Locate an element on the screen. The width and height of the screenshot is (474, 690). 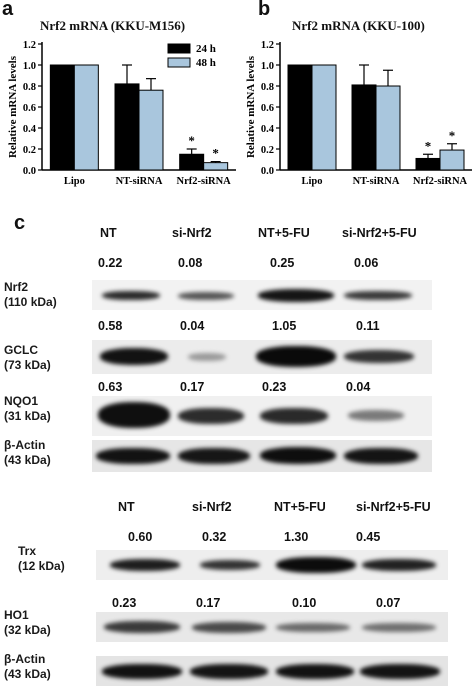
ho1-label: HO1 (32 kDa) is located at coordinates (27, 623).